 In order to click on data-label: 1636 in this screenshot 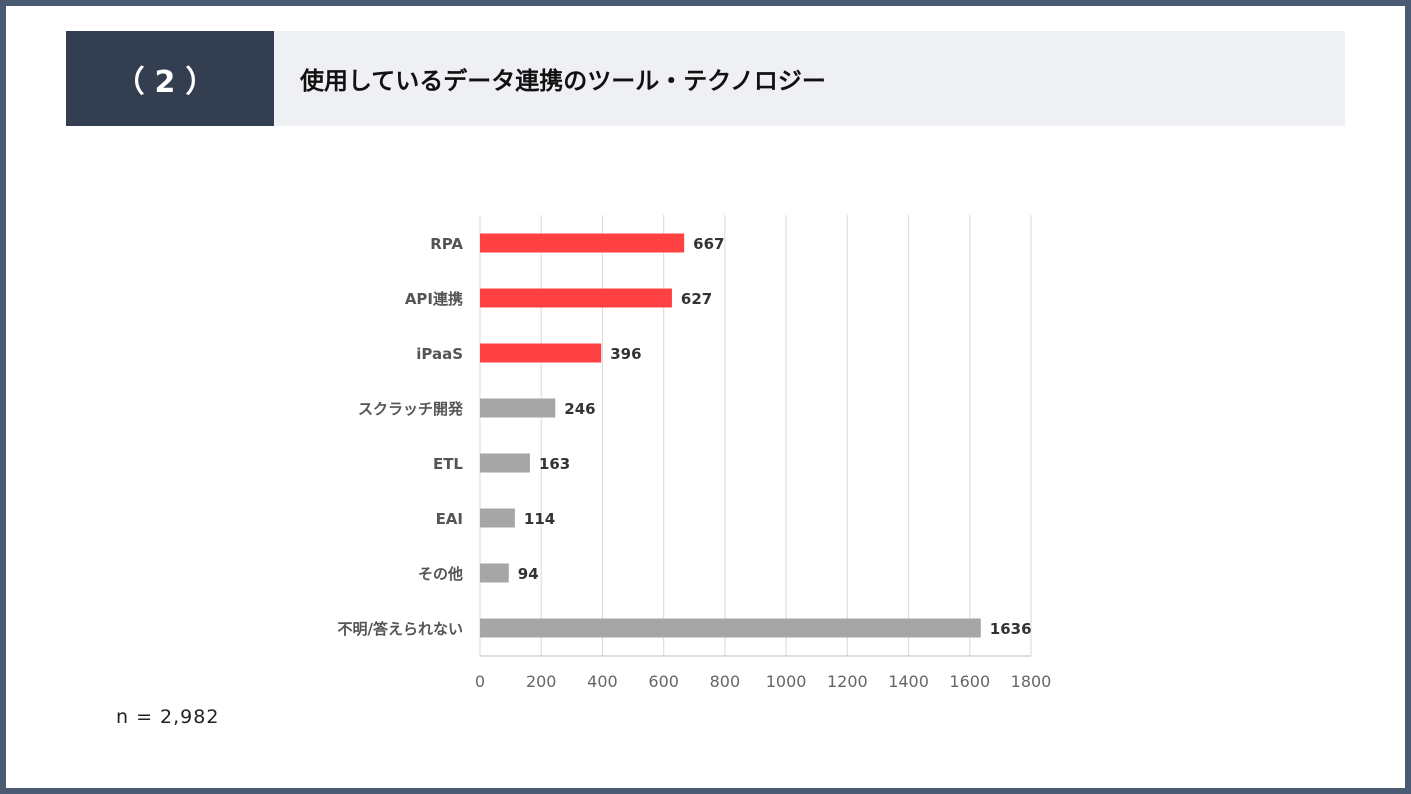, I will do `click(1011, 629)`.